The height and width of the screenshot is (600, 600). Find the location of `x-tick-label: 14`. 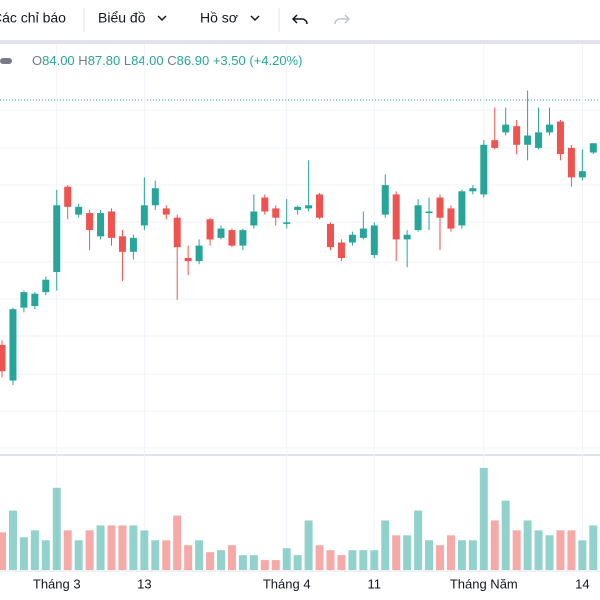

x-tick-label: 14 is located at coordinates (582, 583).